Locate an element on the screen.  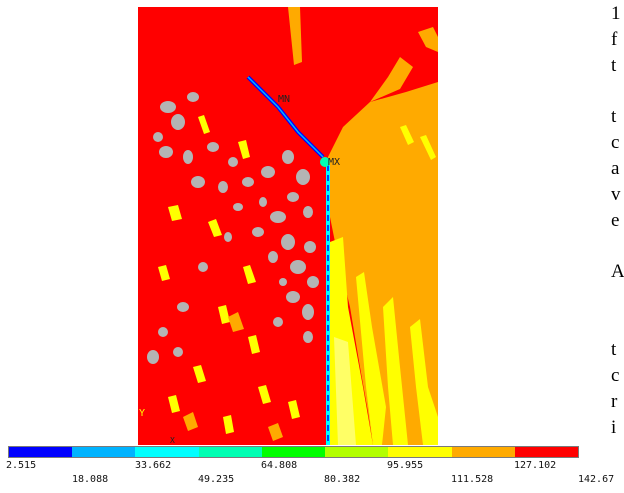
crack-diagonal-inner is located at coordinates (285, 117).